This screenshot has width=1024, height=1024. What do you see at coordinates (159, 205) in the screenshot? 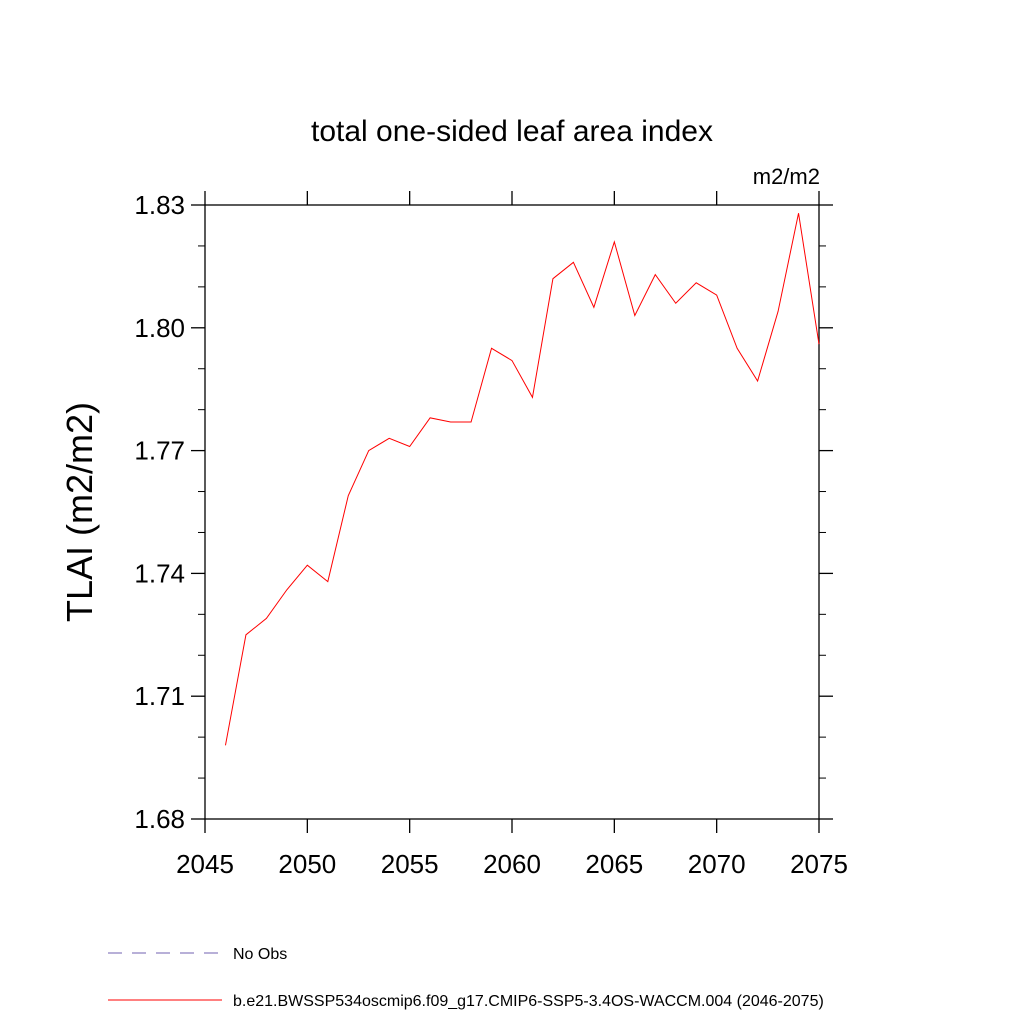
I see `y-tick-label: 1.83` at bounding box center [159, 205].